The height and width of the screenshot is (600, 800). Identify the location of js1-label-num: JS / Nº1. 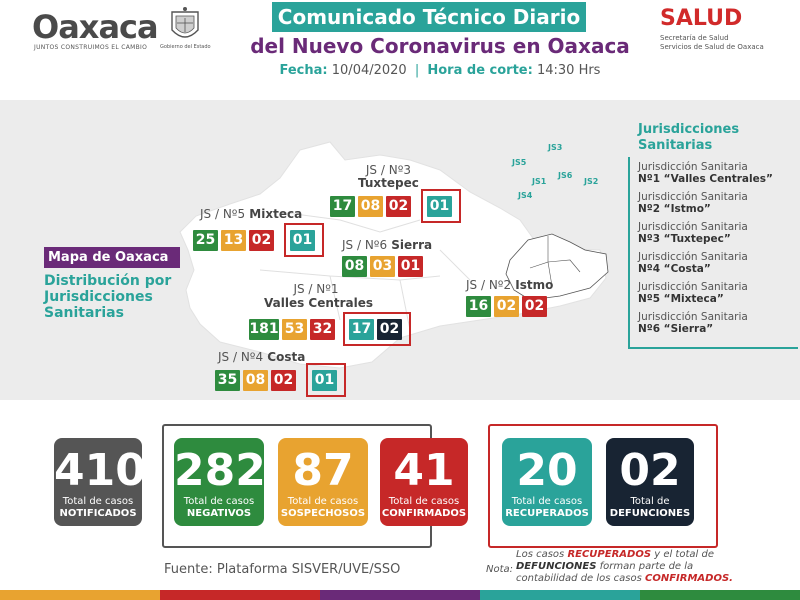
(316, 289).